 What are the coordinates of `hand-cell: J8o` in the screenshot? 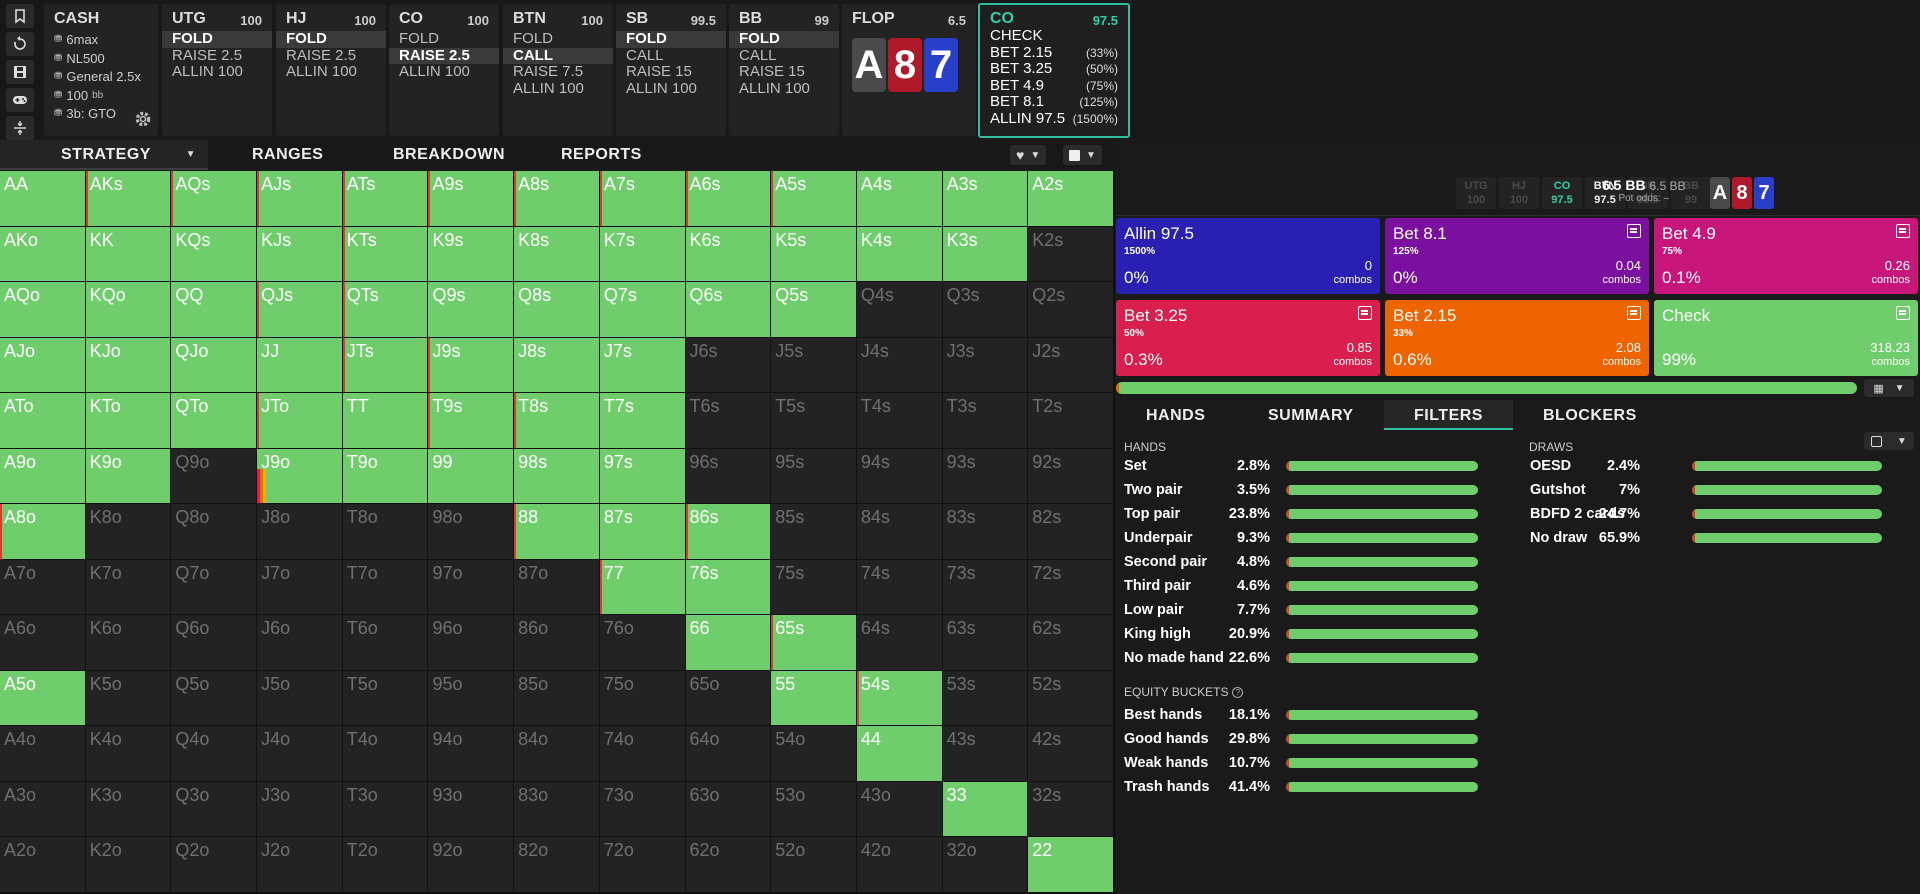 It's located at (300, 532).